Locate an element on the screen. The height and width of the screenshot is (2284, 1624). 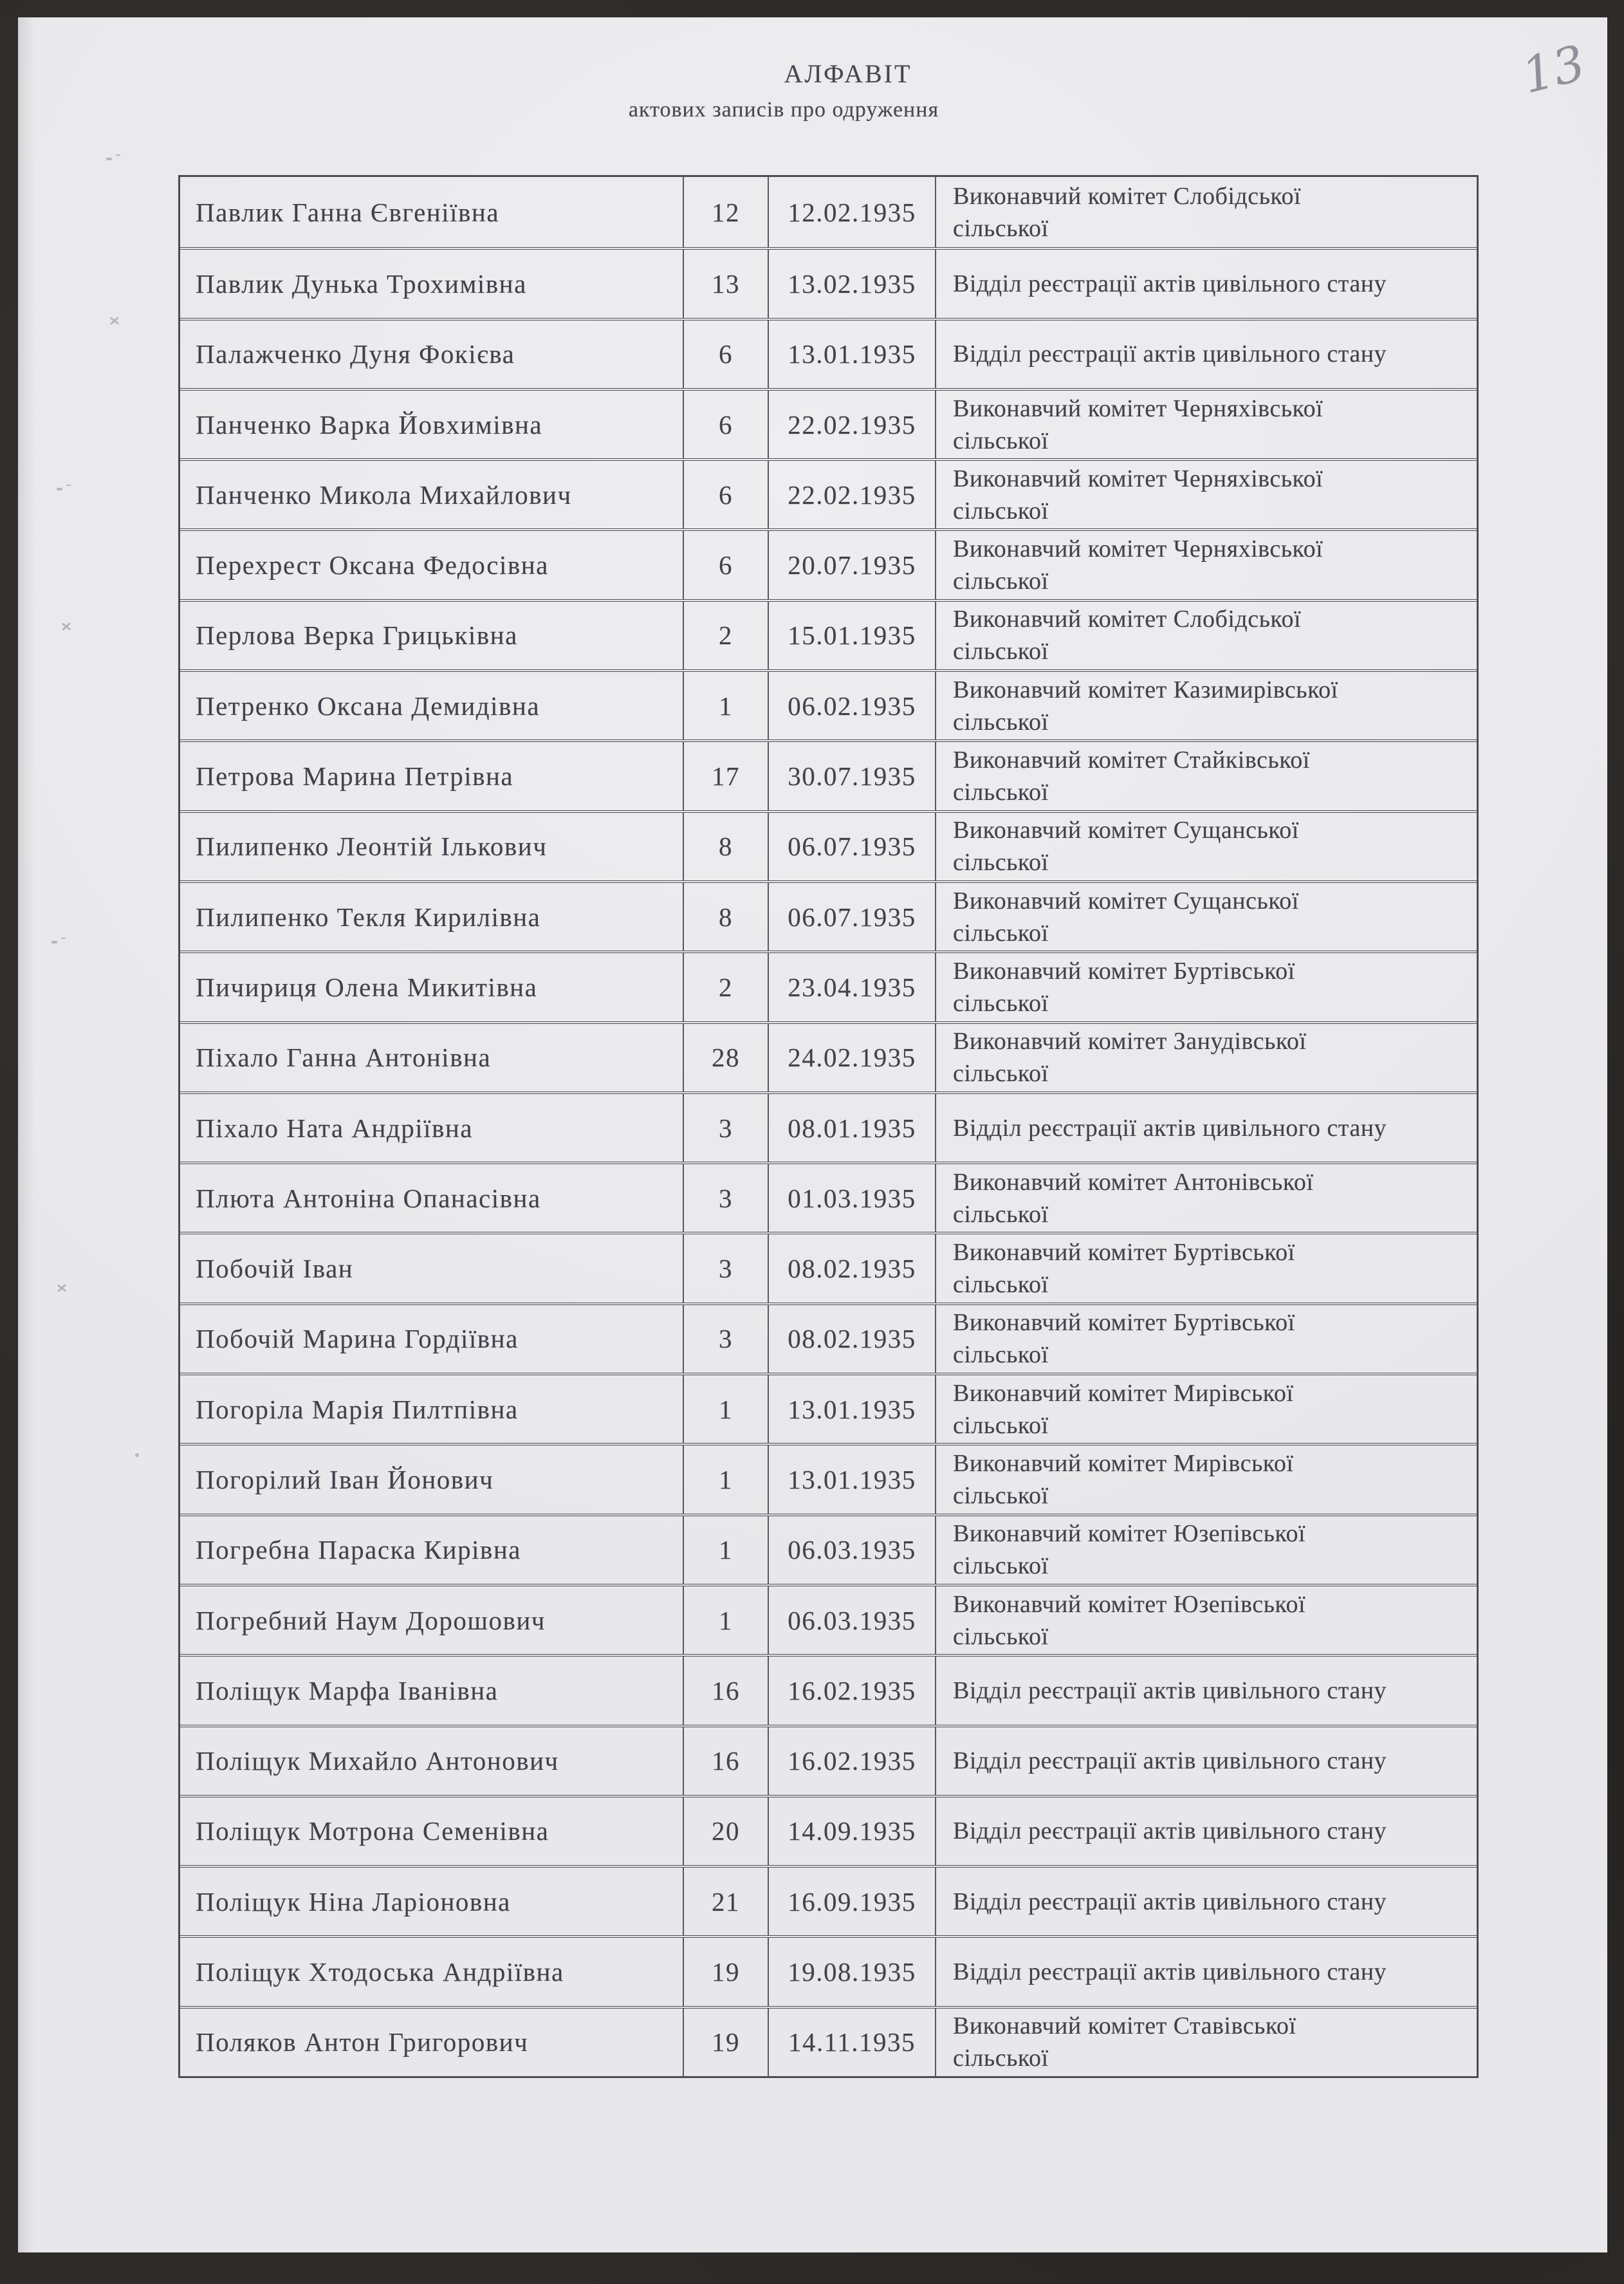
cell-date: 13.02.1935 is located at coordinates (852, 284).